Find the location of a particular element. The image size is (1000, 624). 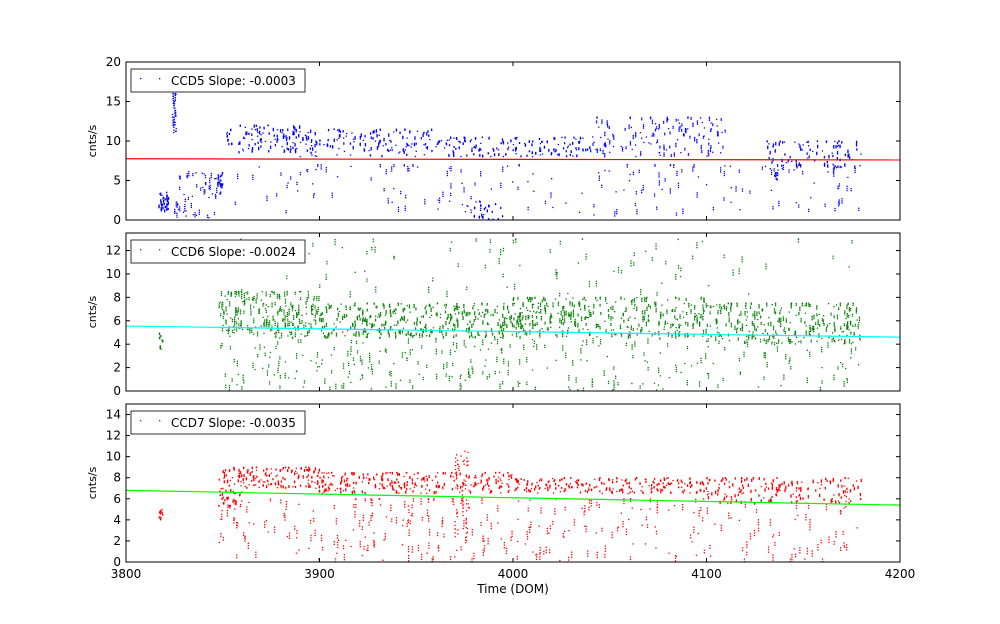

y-tick-label: 5 is located at coordinates (117, 181).